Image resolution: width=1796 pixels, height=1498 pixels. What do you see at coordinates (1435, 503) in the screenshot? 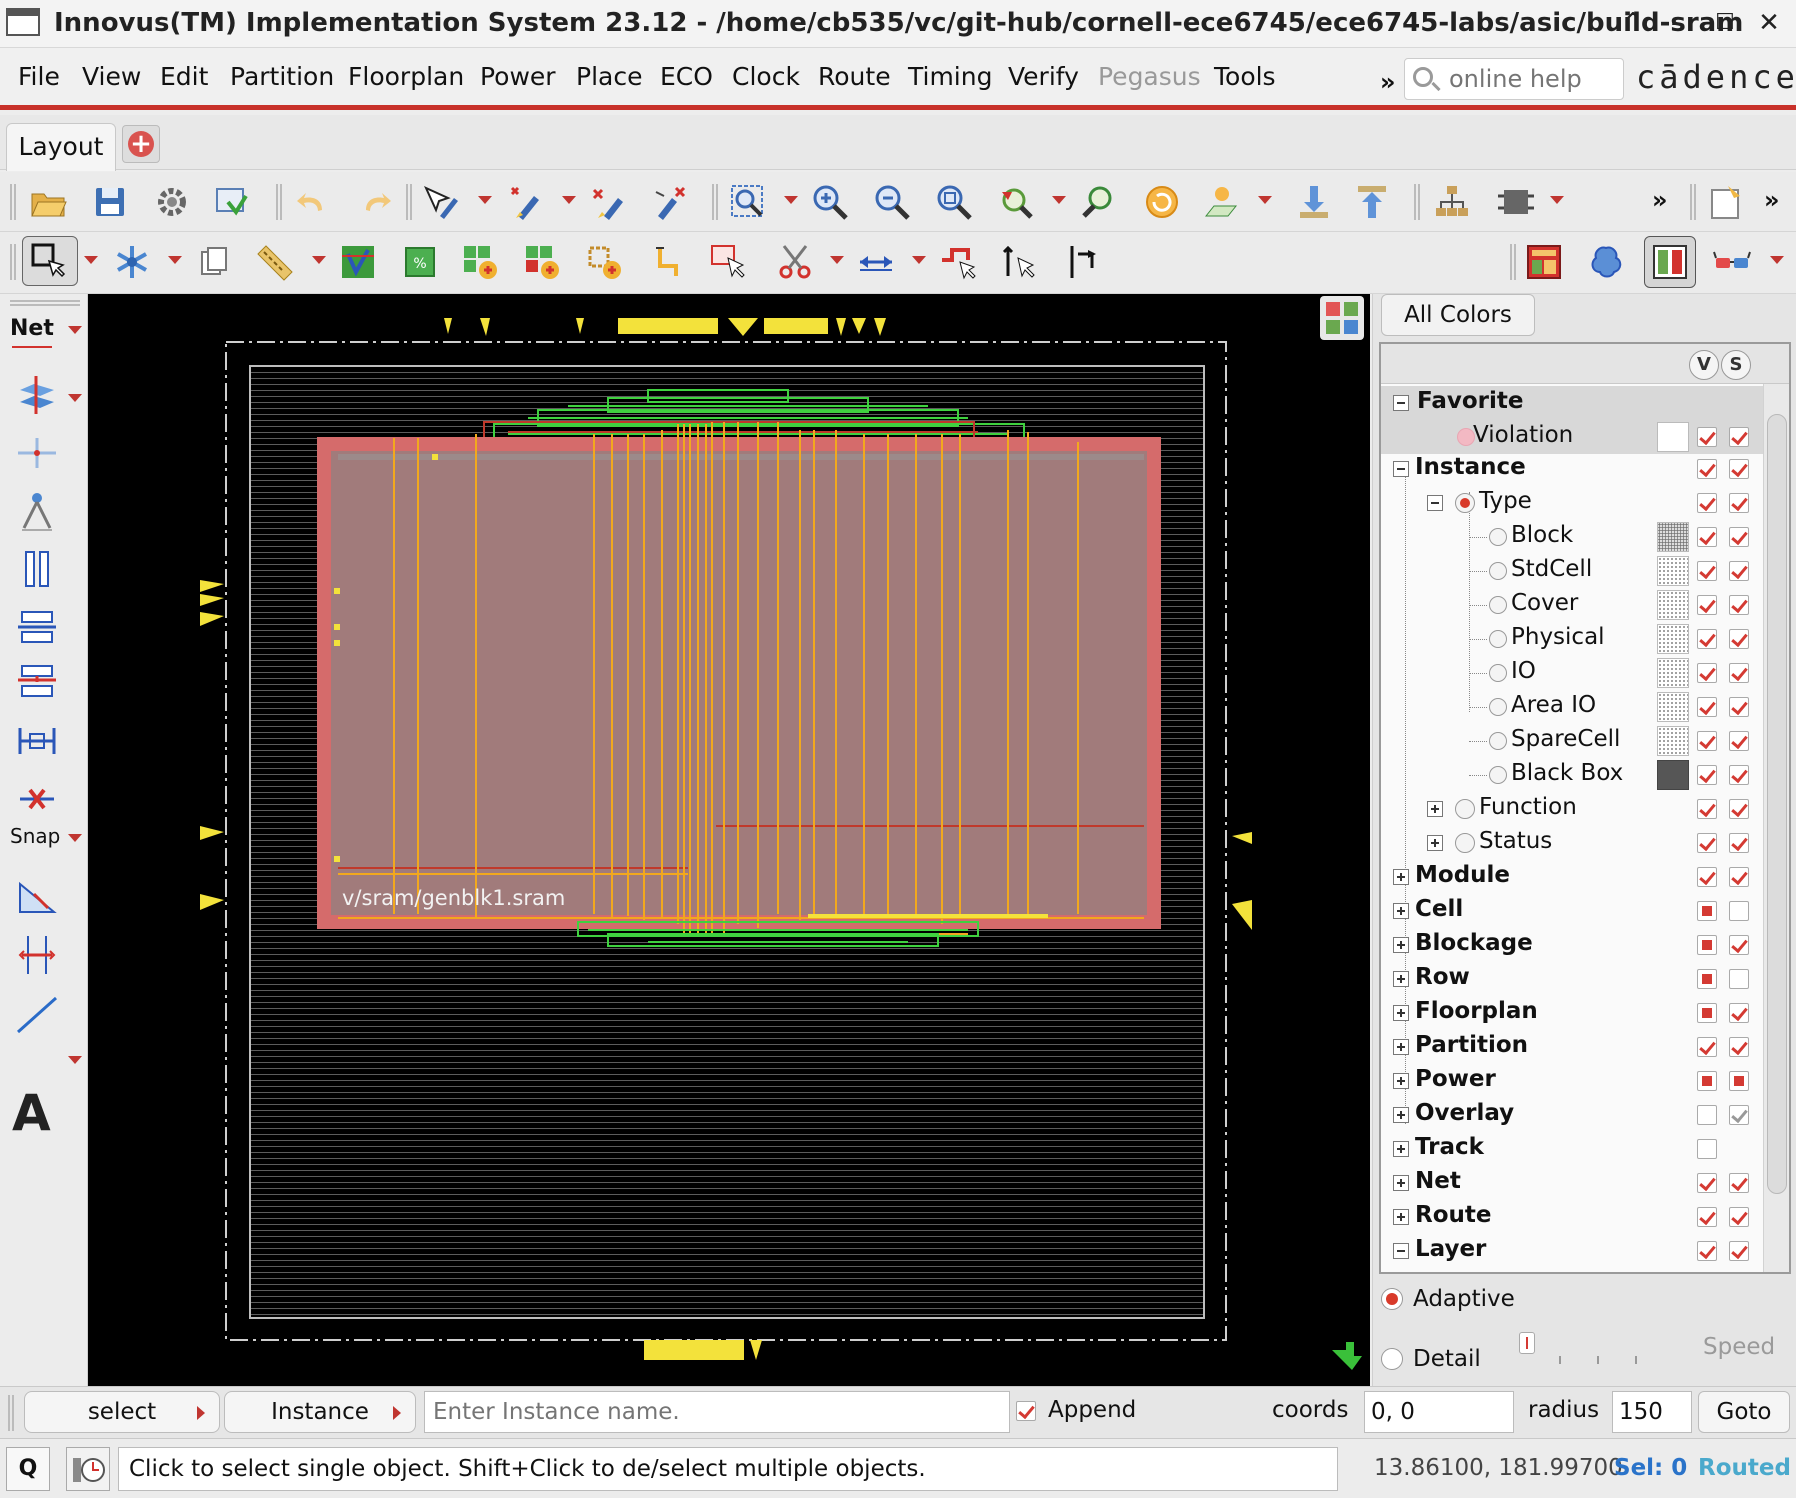
I see `collapse-icon` at bounding box center [1435, 503].